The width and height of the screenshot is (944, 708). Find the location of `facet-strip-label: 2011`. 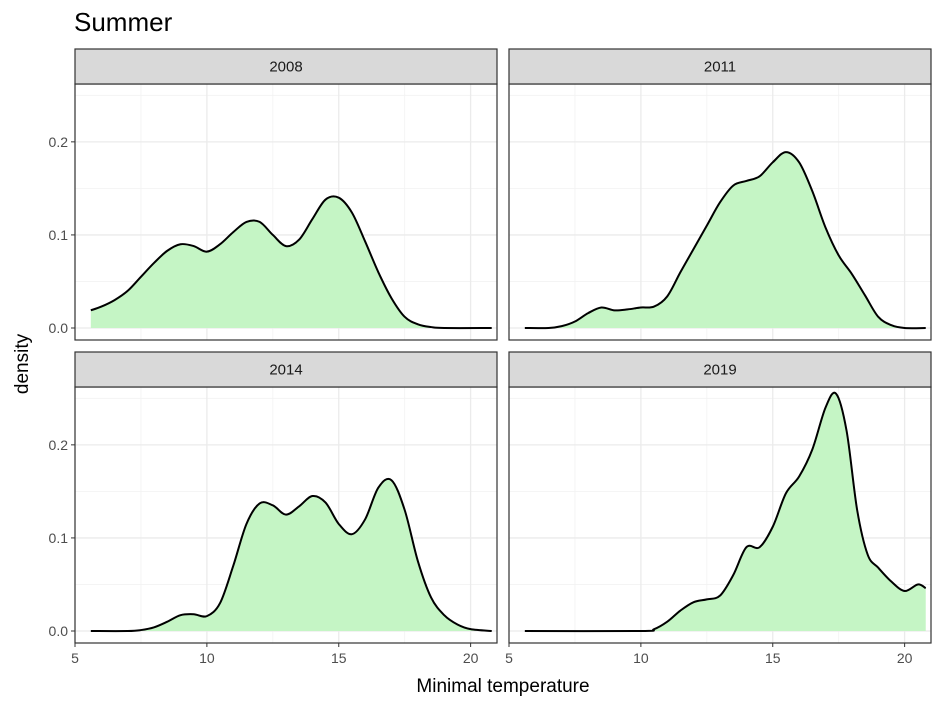

facet-strip-label: 2011 is located at coordinates (720, 67).